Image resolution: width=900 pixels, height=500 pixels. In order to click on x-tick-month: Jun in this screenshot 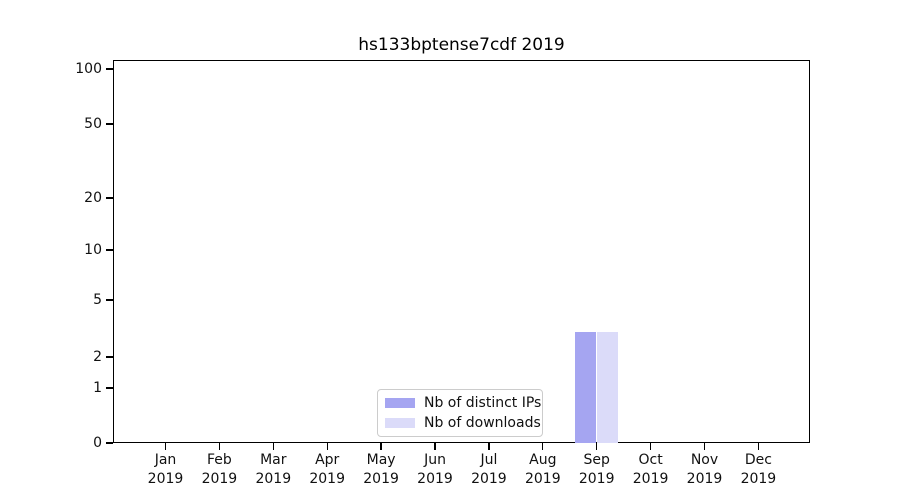, I will do `click(435, 460)`.